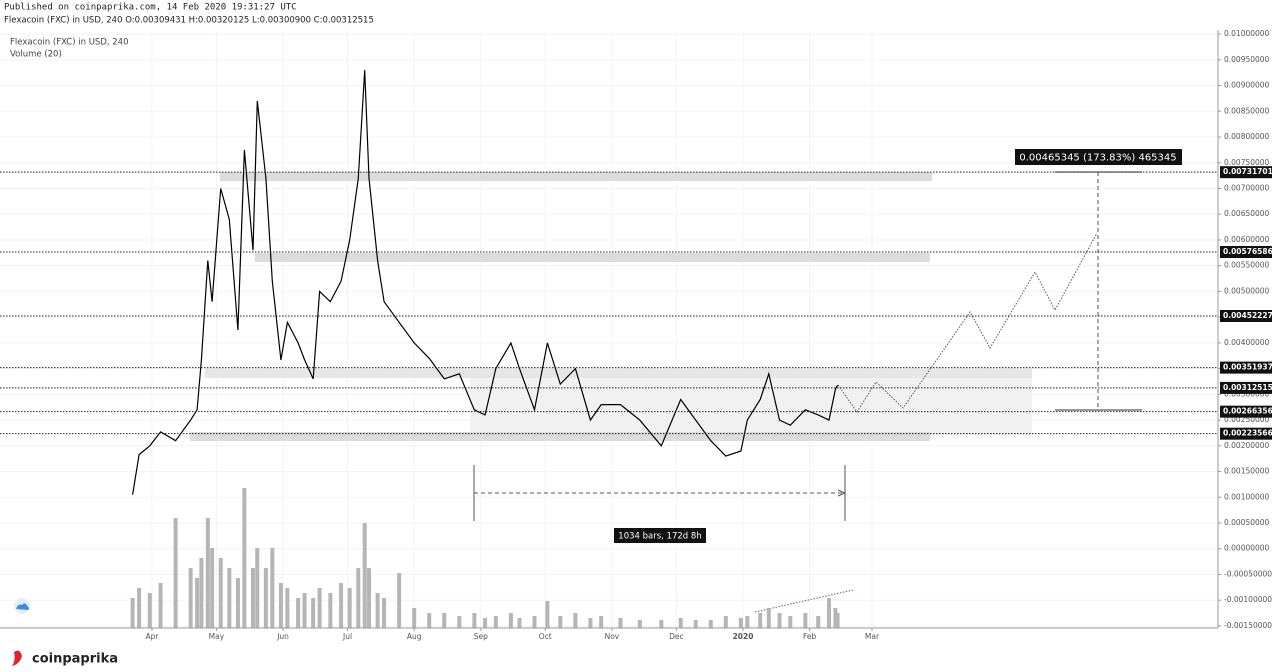 This screenshot has width=1280, height=672. I want to click on y-tick-label: 0.00200000, so click(1247, 445).